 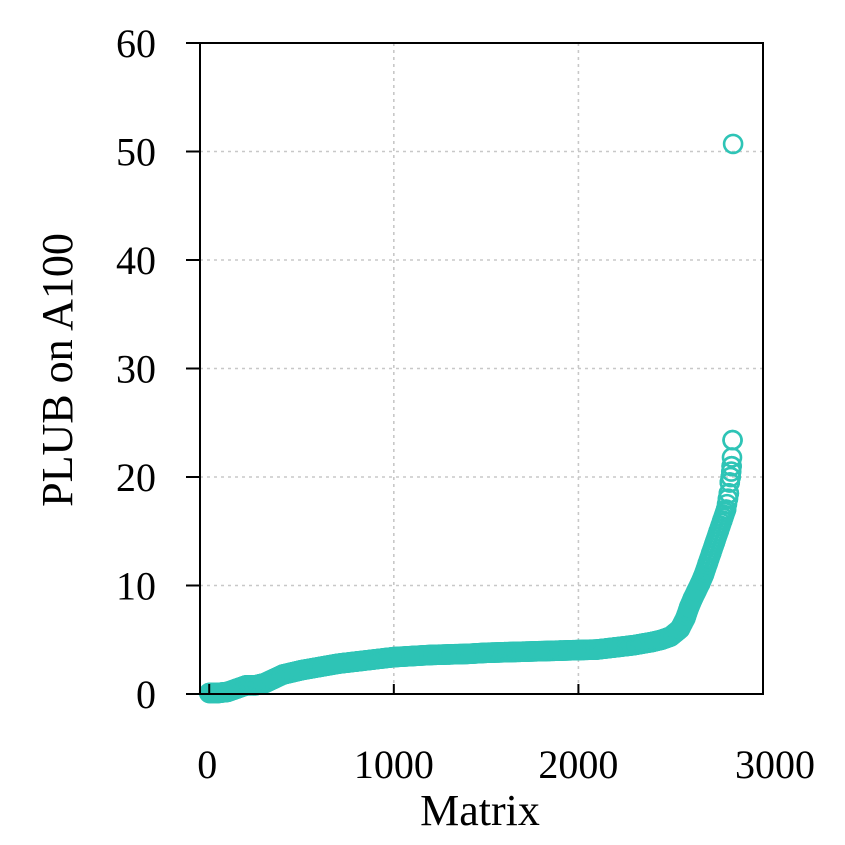 I want to click on y-tick-label: 20, so click(x=136, y=477).